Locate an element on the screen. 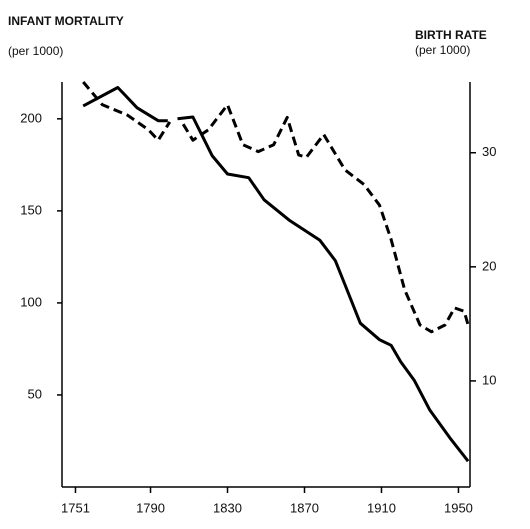  y-tick-label: 100 is located at coordinates (31, 301).